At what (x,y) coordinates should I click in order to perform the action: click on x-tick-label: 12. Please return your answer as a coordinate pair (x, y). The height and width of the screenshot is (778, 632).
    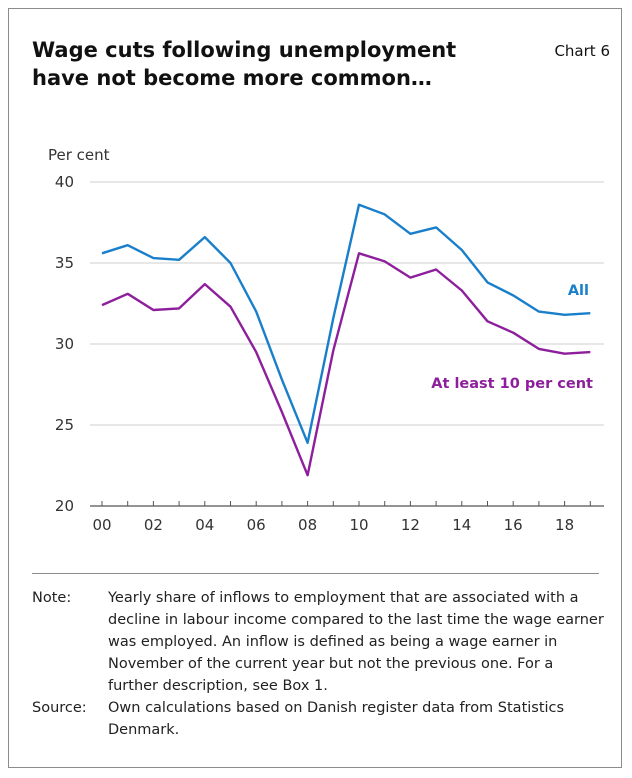
    Looking at the image, I should click on (410, 525).